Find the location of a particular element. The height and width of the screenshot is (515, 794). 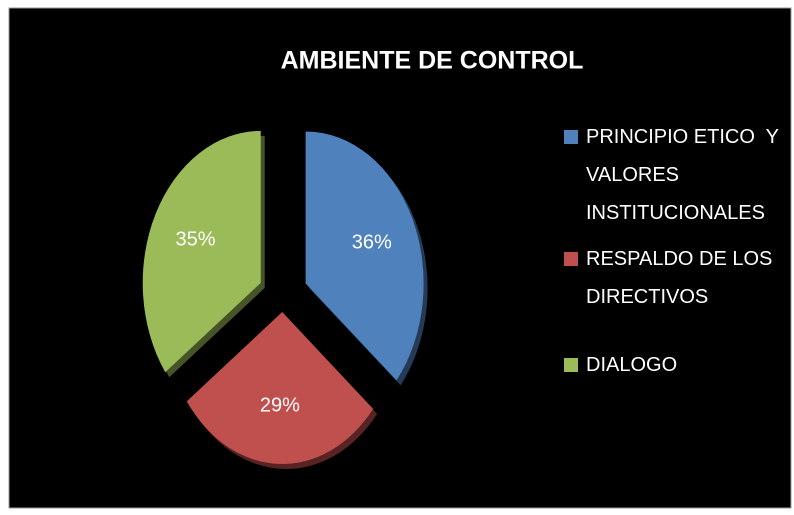

legend-item: DIALOGO is located at coordinates (676, 365).